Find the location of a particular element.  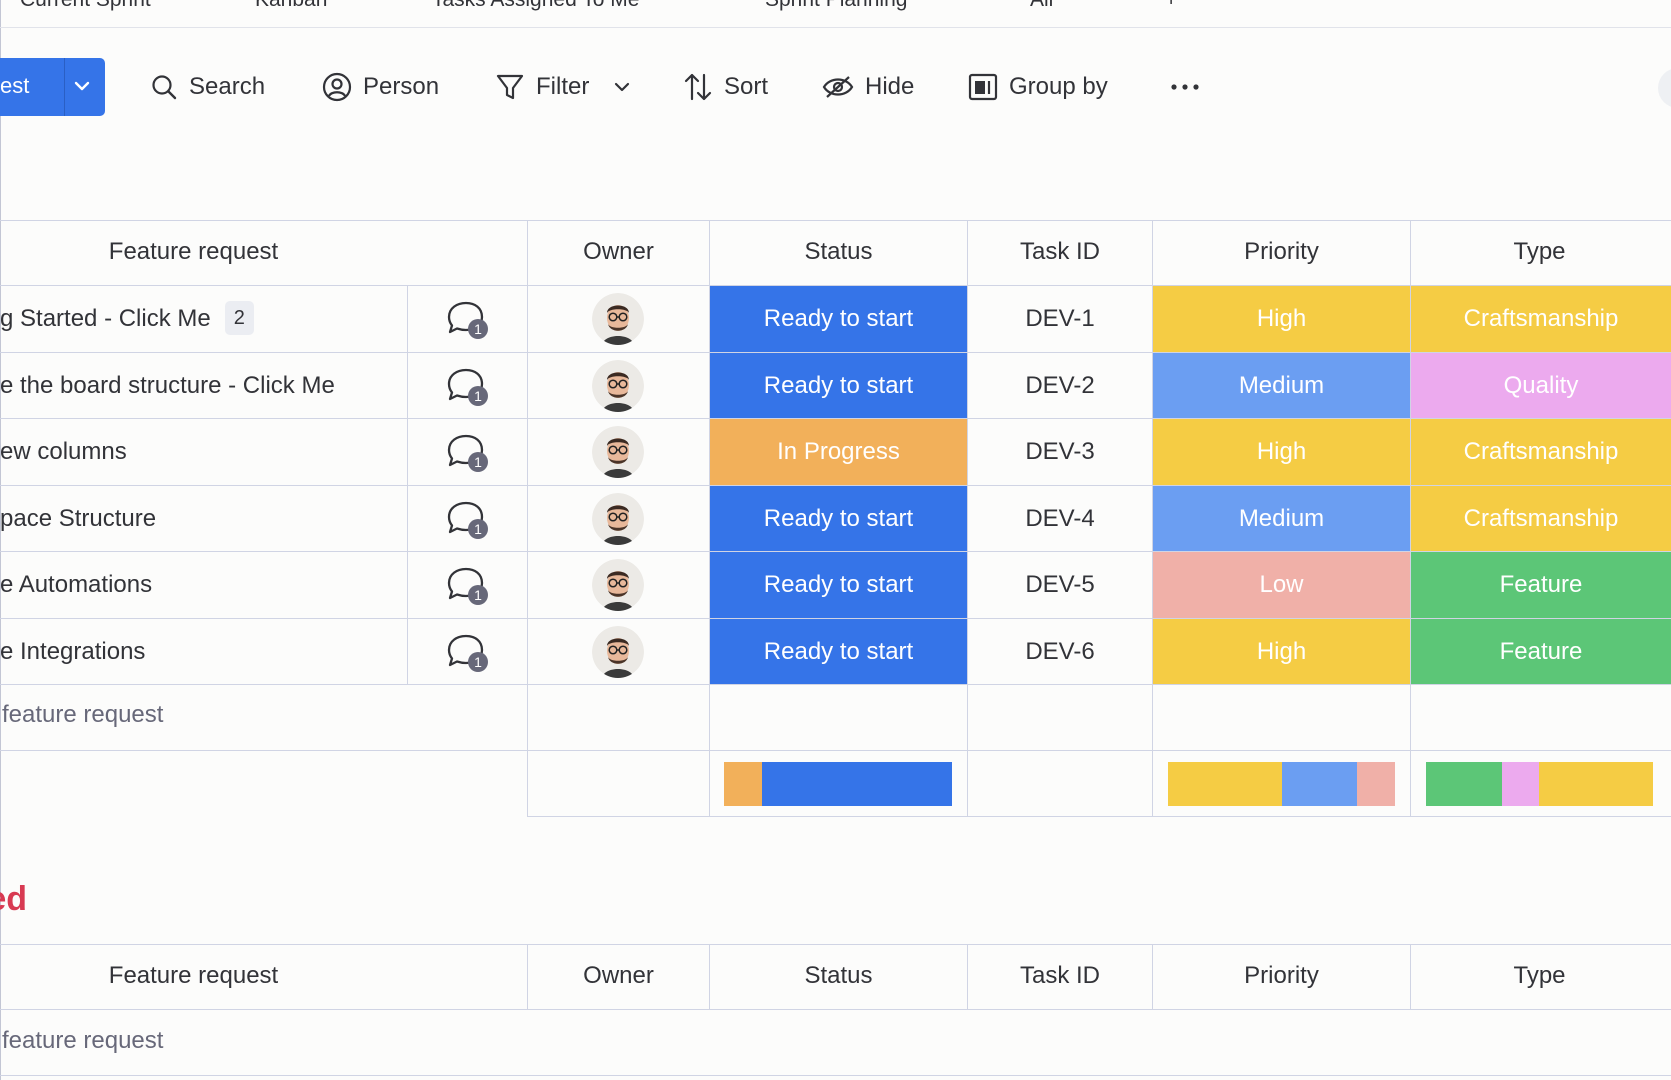

filter-button: Filter is located at coordinates (563, 87).